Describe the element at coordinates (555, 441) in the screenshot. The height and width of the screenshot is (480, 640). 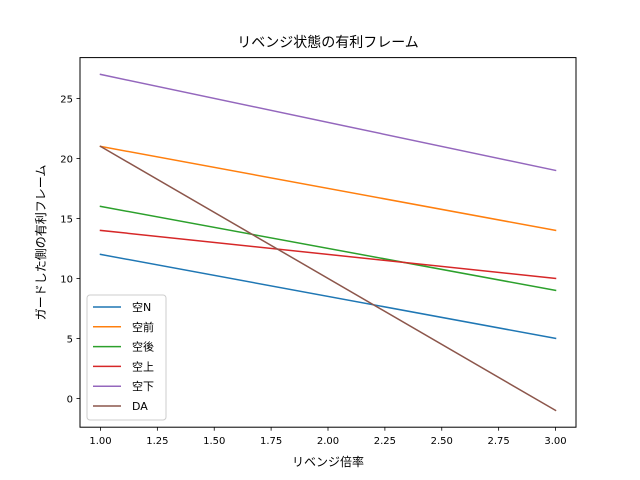
I see `x-tick-label: 3.00` at that location.